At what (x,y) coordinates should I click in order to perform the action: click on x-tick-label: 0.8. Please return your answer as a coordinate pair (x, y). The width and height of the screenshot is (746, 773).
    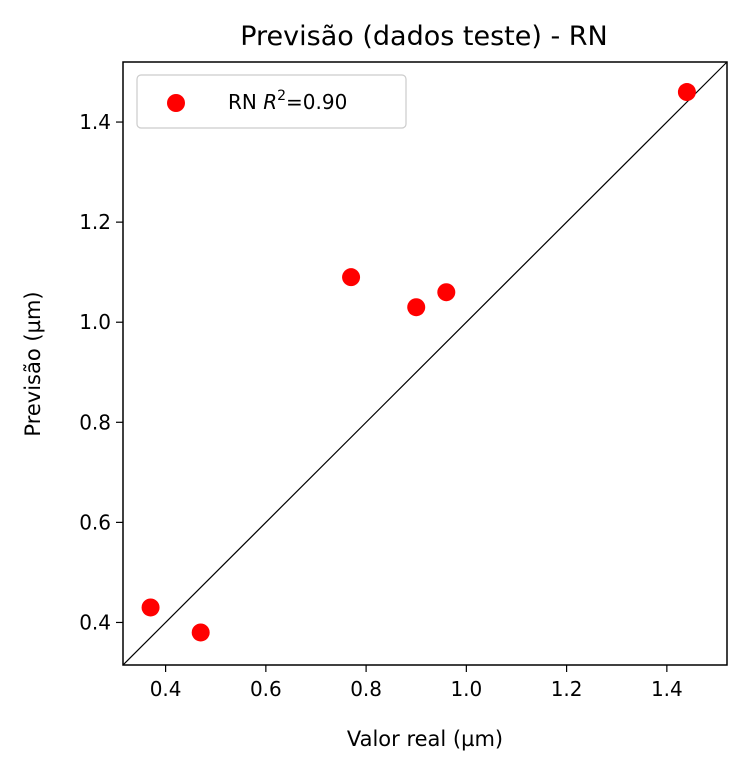
    Looking at the image, I should click on (366, 689).